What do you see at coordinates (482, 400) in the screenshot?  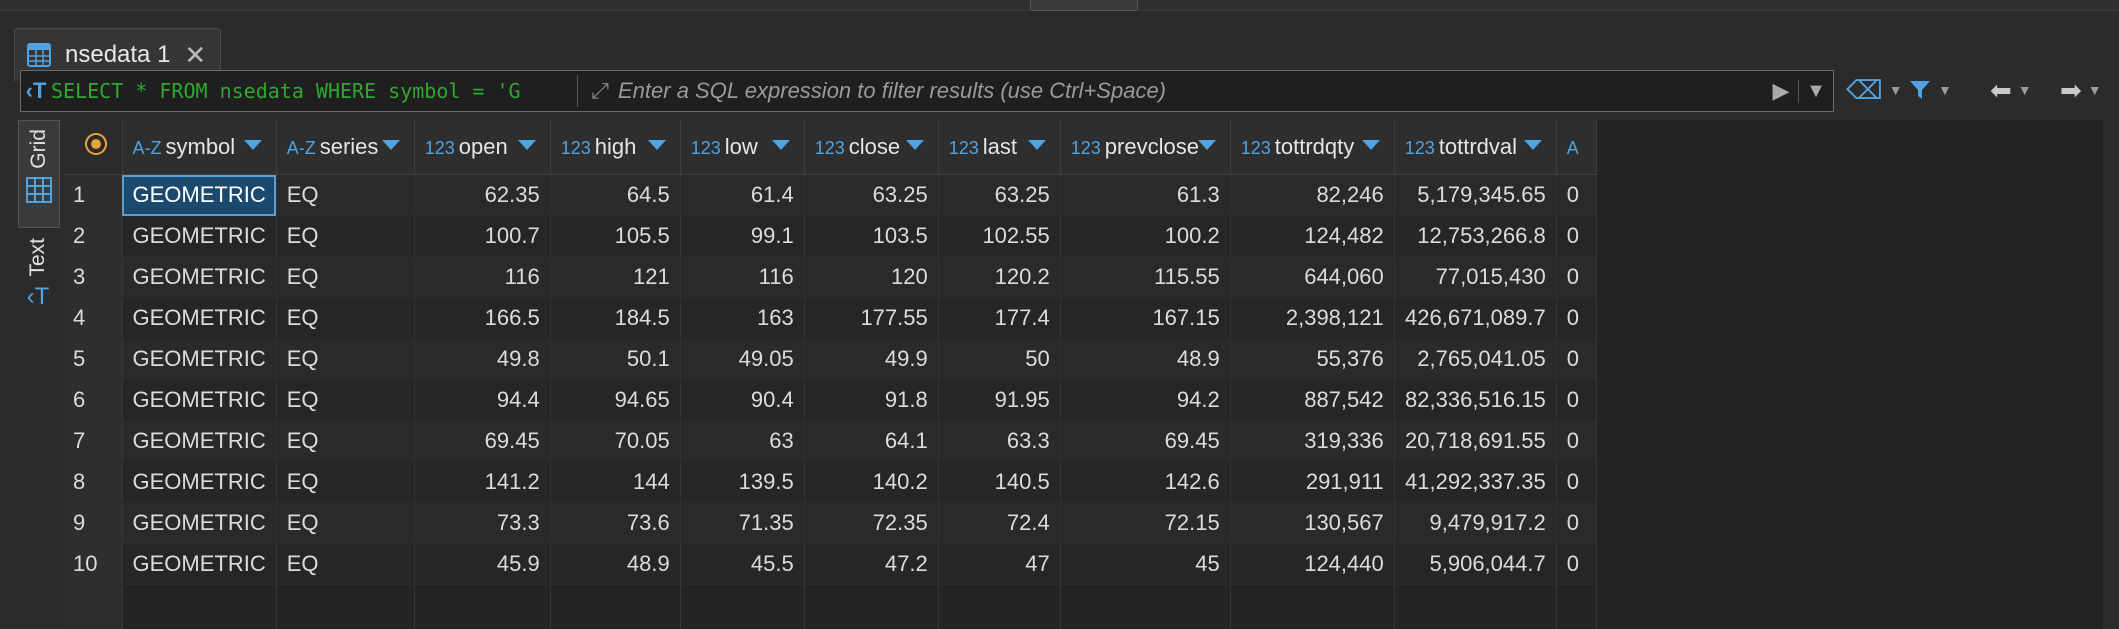 I see `cell-open: 94.4` at bounding box center [482, 400].